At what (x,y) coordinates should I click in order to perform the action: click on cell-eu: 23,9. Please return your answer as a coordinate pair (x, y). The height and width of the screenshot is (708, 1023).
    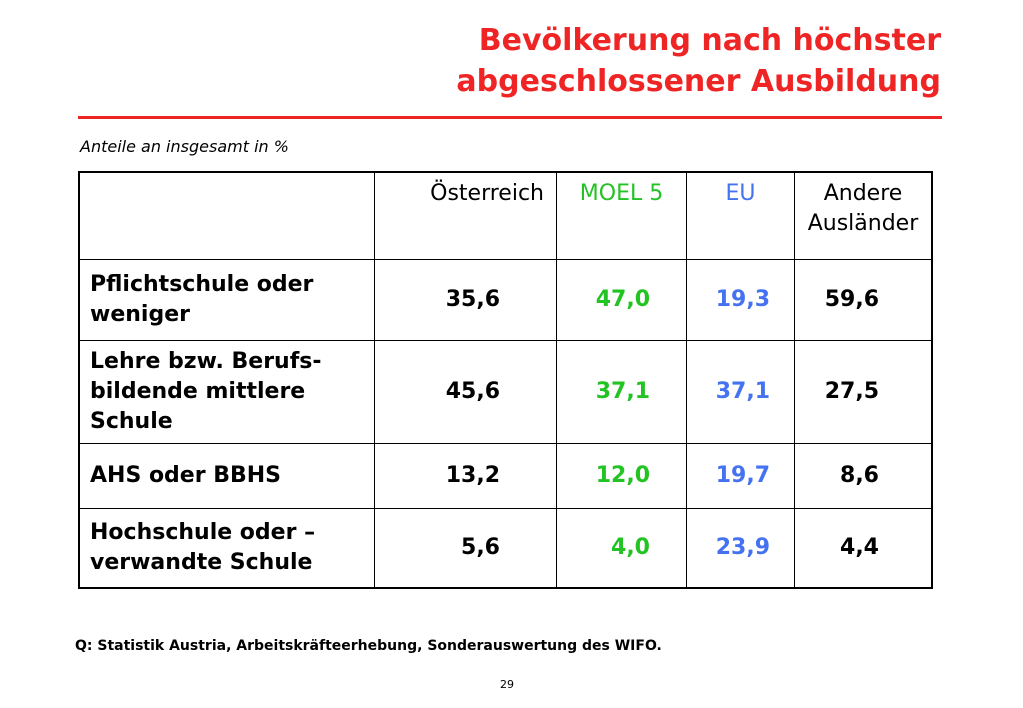
    Looking at the image, I should click on (740, 548).